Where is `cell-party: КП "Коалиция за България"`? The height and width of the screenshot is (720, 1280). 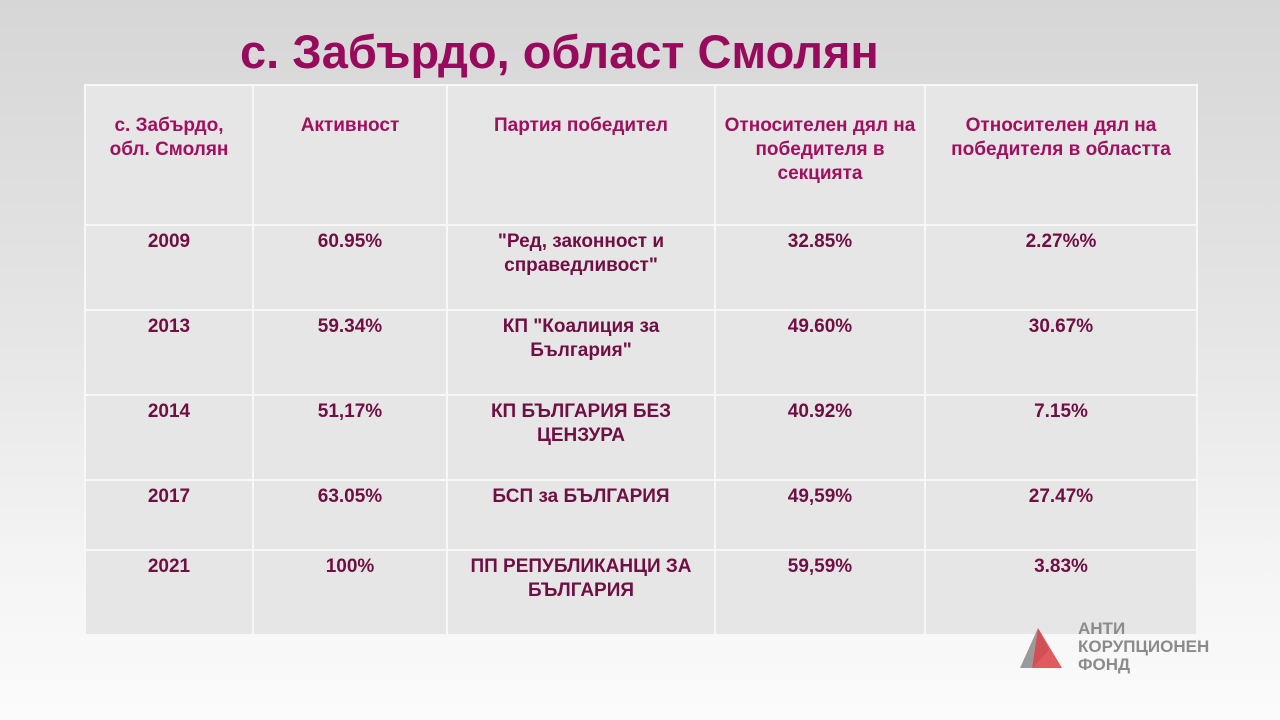 cell-party: КП "Коалиция за България" is located at coordinates (581, 352).